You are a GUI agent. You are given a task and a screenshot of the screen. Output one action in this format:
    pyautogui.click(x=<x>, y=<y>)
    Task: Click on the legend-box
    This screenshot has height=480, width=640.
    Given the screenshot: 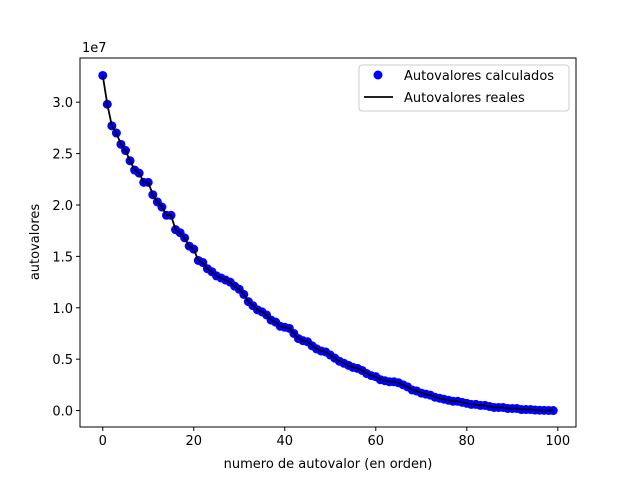 What is the action you would take?
    pyautogui.click(x=464, y=88)
    